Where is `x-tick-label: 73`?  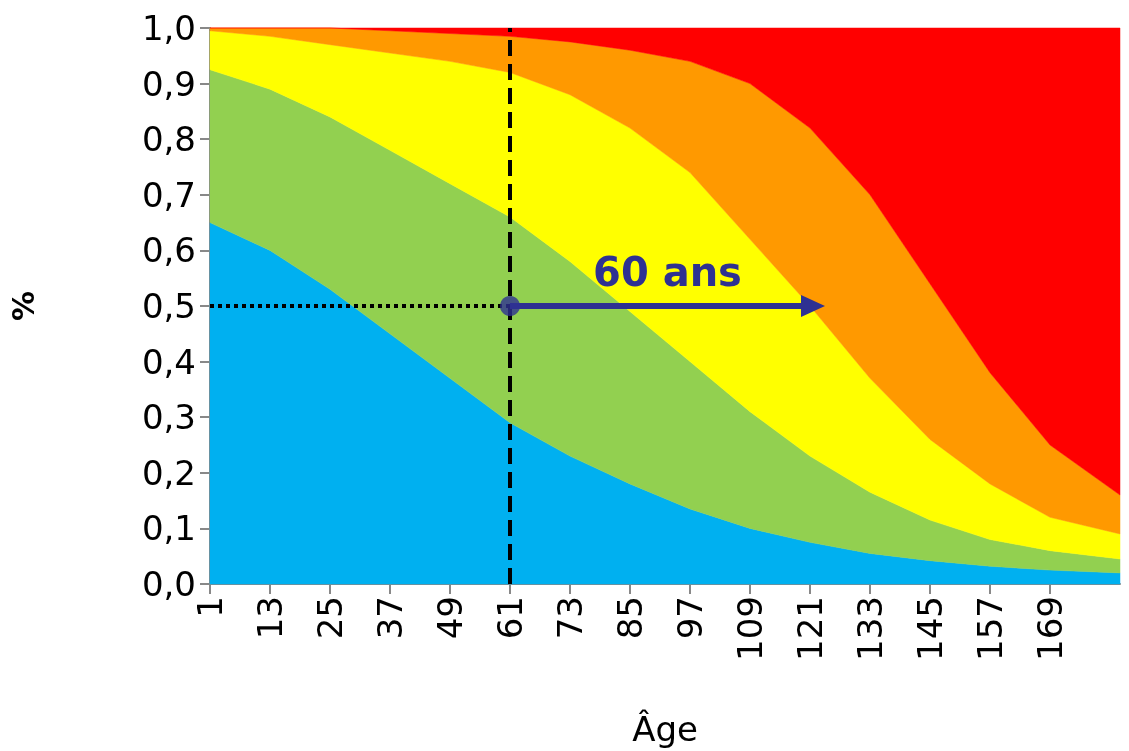
x-tick-label: 73 is located at coordinates (570, 618).